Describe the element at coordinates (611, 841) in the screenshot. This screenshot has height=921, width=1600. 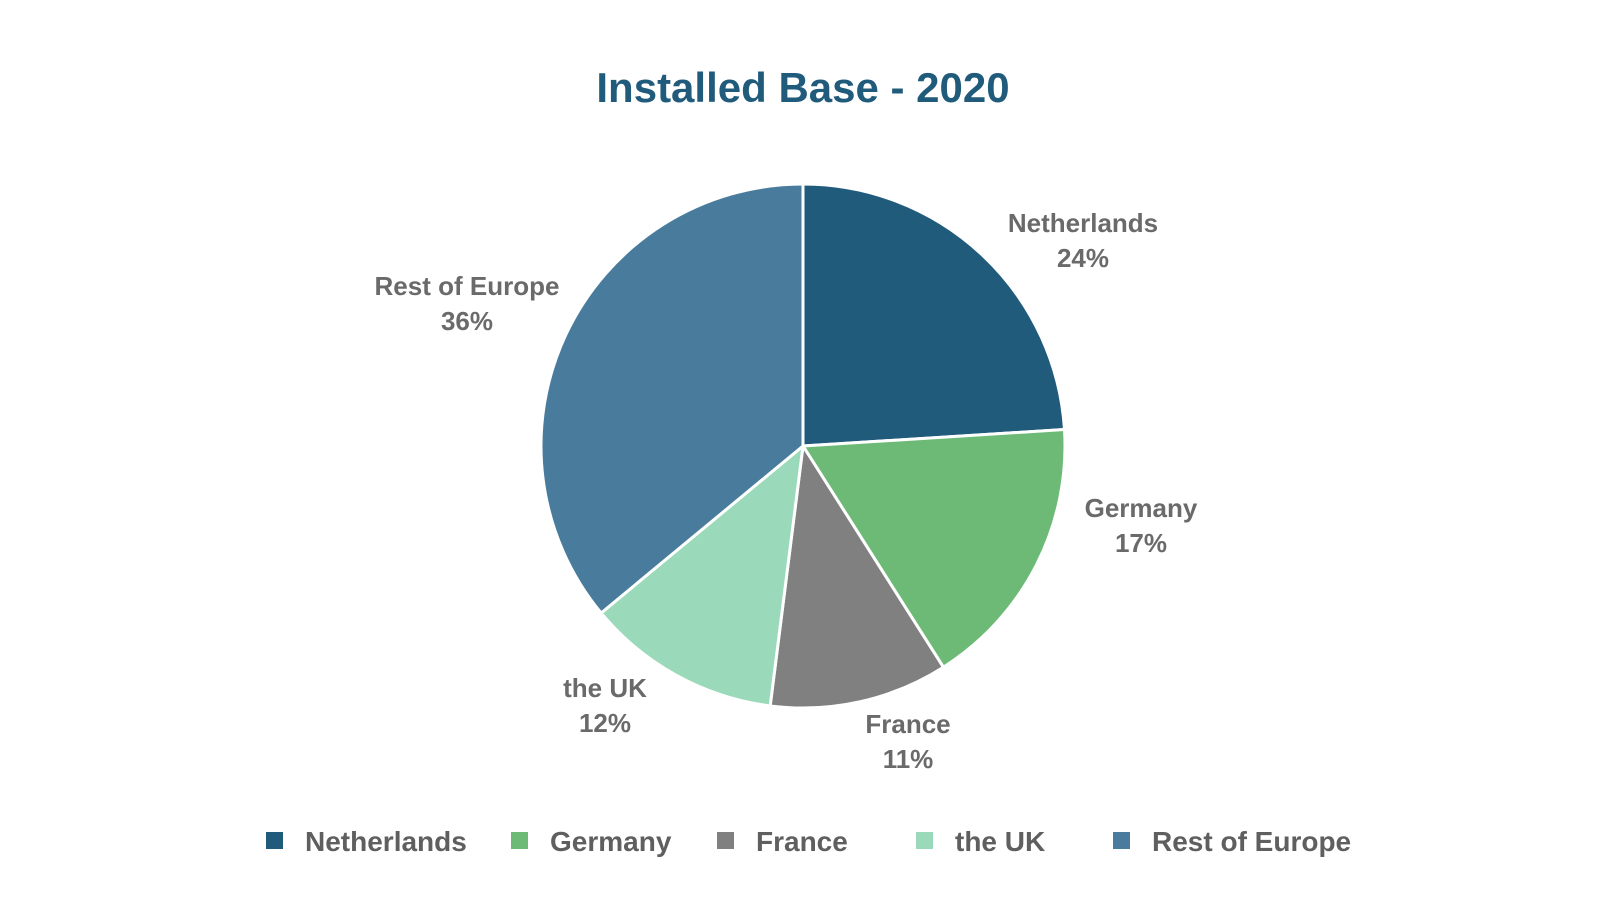
I see `legend-label-germany: Germany` at that location.